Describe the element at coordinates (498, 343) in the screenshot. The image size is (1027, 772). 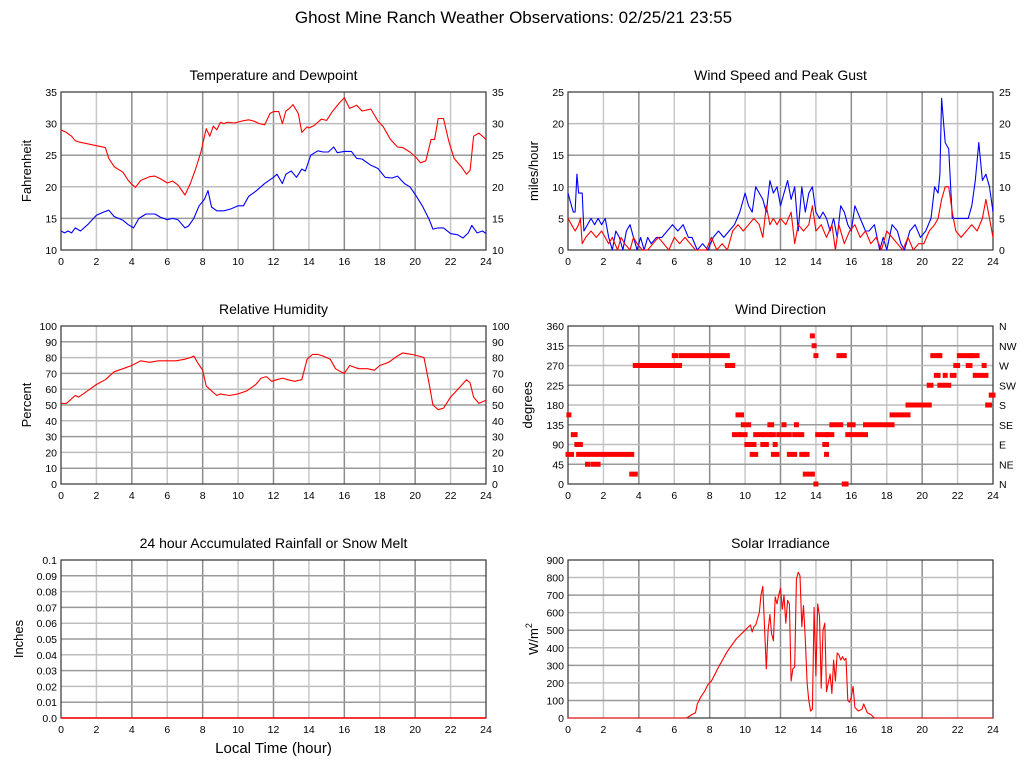
I see `y-right-tick-label: 90` at that location.